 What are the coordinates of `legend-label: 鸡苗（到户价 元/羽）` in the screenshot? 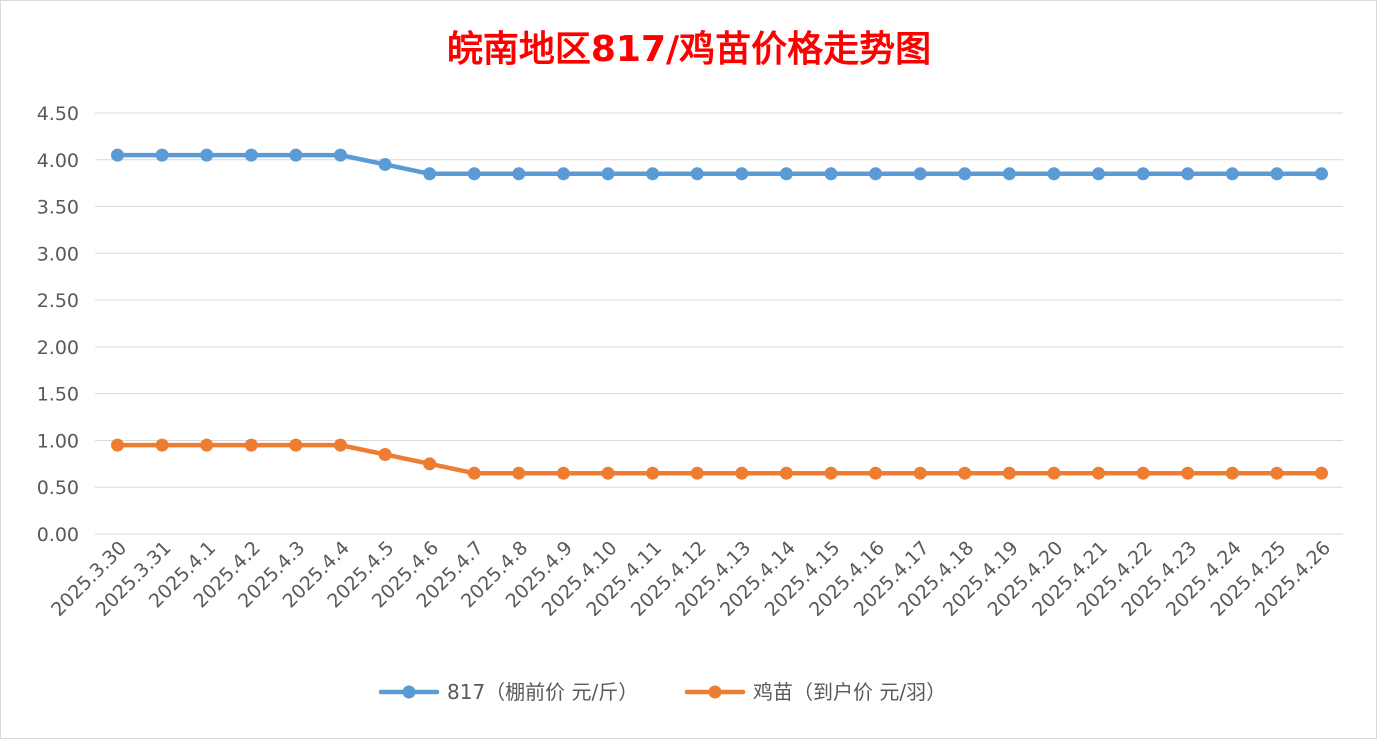 It's located at (849, 692).